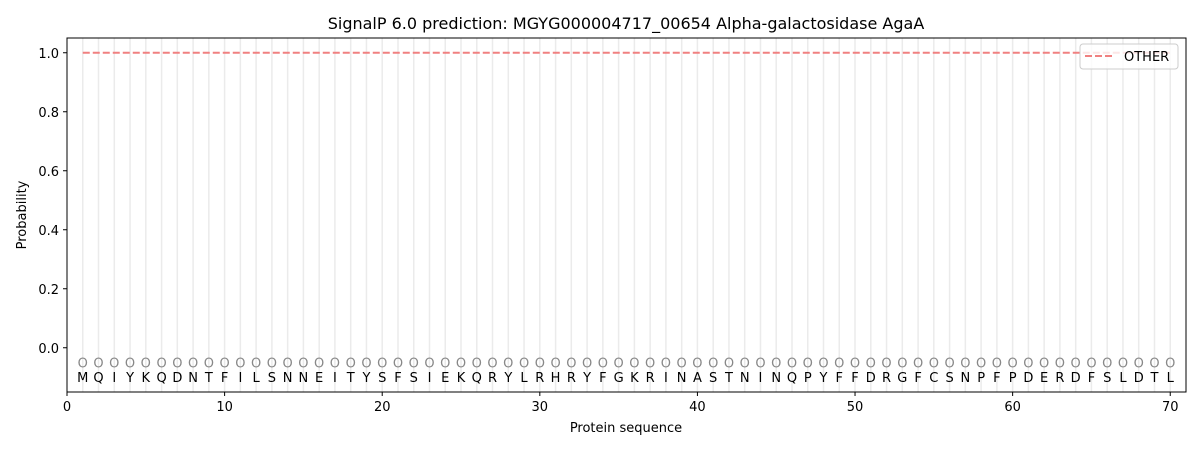 This screenshot has height=454, width=1200. Describe the element at coordinates (540, 407) in the screenshot. I see `x-tick-label: 30` at that location.